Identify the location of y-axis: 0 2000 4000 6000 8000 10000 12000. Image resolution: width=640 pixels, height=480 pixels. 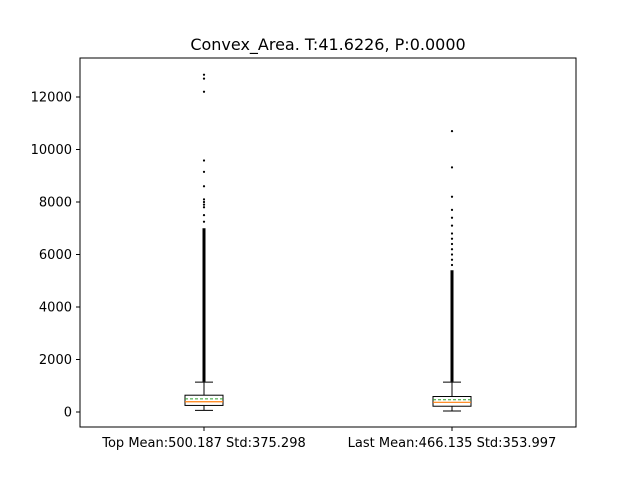
(55, 256).